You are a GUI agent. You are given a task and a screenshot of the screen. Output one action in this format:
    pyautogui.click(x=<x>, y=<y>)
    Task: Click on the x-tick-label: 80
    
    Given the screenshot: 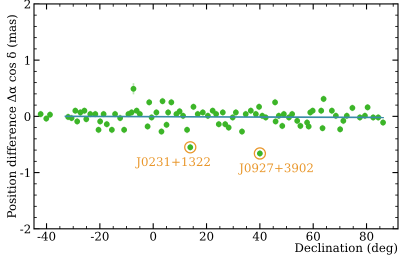 What is the action you would take?
    pyautogui.click(x=367, y=236)
    